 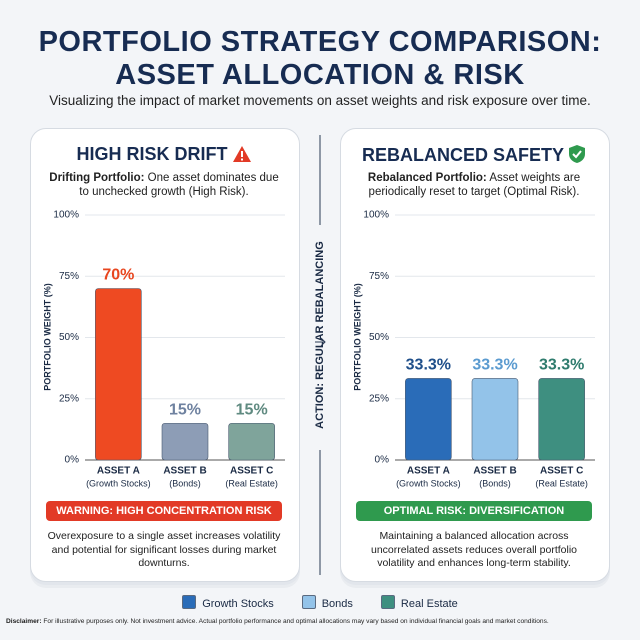 I want to click on legend: Growth Stocks Bonds Real Estate, so click(x=320, y=602).